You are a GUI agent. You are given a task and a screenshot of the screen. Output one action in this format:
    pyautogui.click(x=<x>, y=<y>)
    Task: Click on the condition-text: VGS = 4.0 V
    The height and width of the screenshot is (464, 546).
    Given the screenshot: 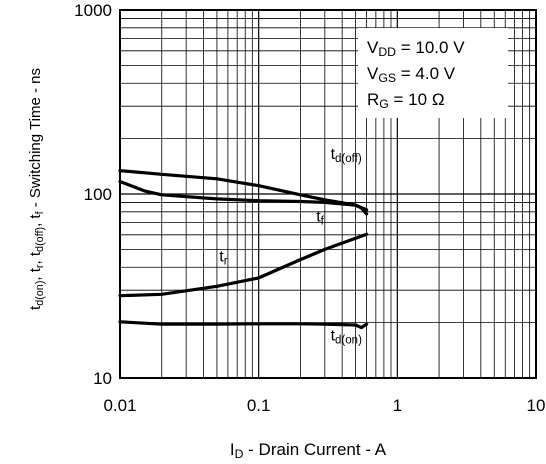 What is the action you would take?
    pyautogui.click(x=411, y=74)
    